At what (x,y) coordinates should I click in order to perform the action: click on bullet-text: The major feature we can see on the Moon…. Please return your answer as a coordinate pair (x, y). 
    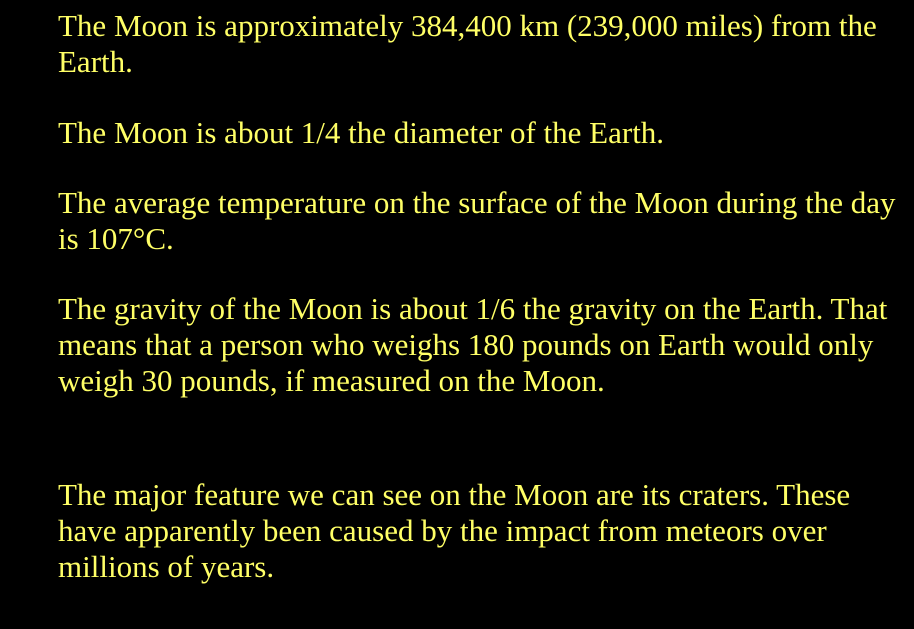
    Looking at the image, I should click on (454, 530).